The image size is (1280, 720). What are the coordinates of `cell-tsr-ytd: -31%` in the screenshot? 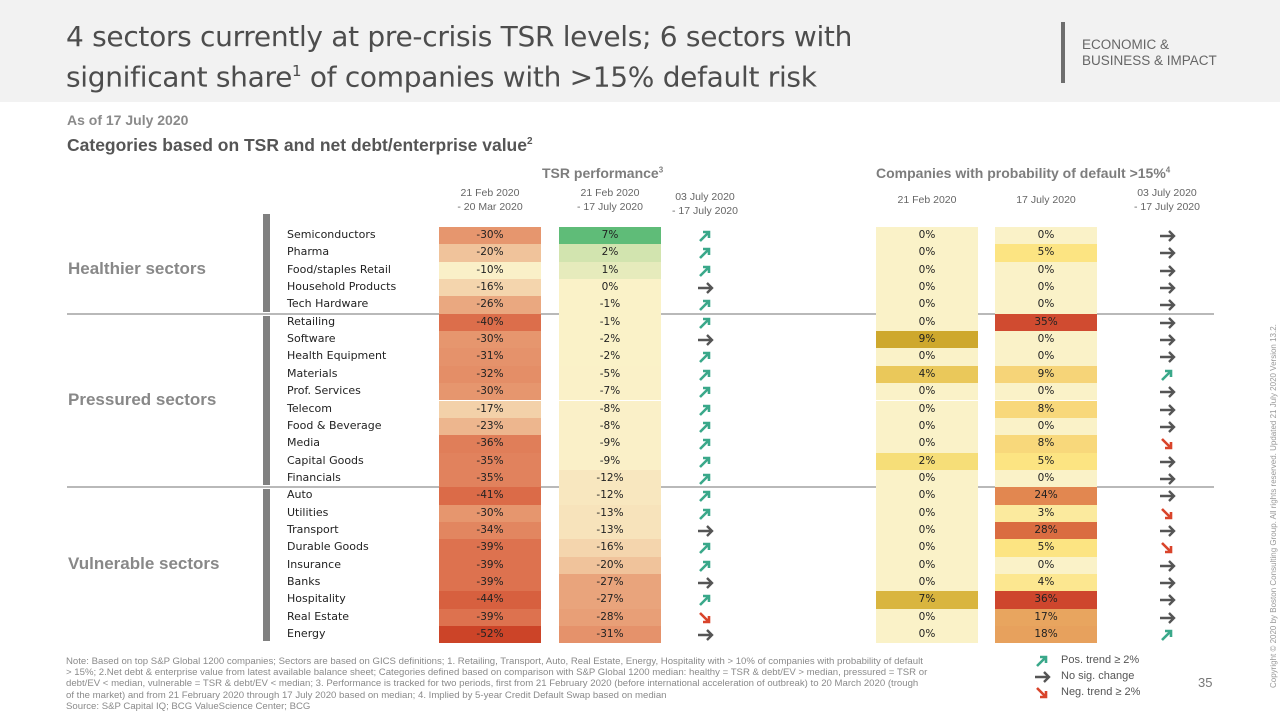 It's located at (610, 635).